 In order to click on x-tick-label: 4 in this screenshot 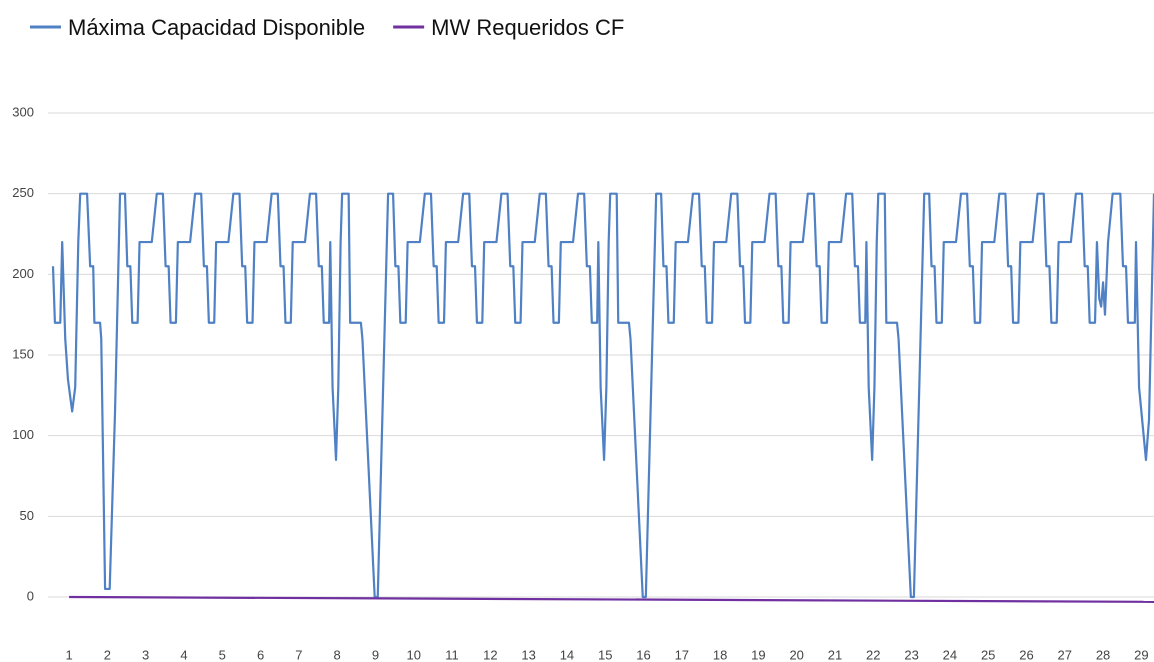, I will do `click(183, 654)`.